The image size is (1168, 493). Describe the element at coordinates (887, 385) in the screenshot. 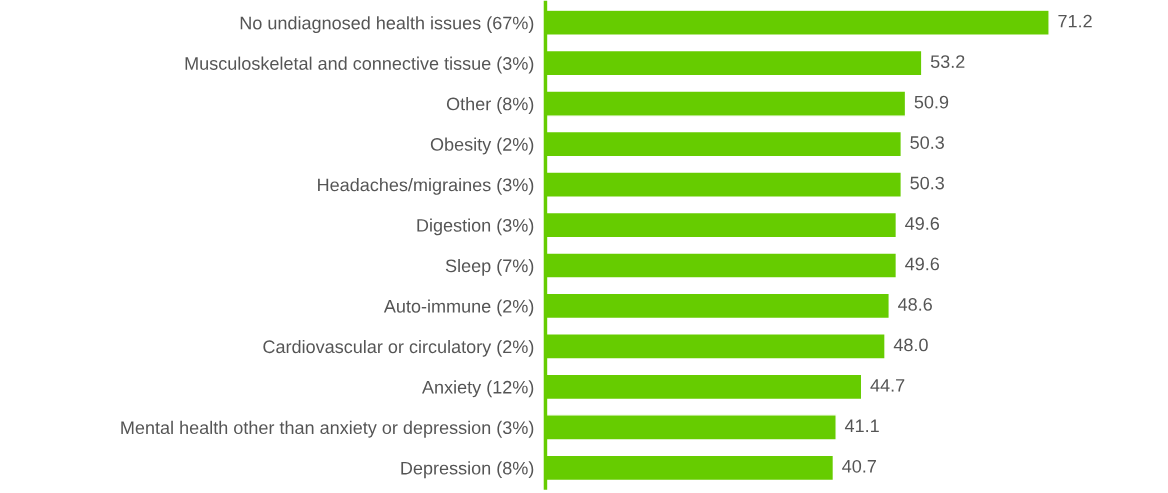

I see `data-label: 44.7` at that location.